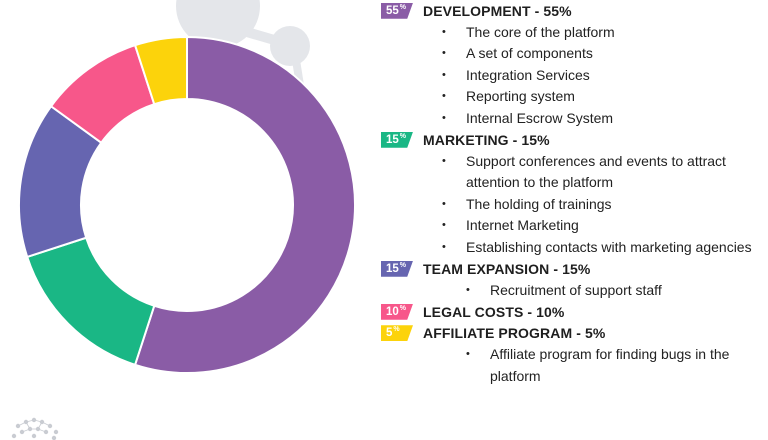 This screenshot has height=440, width=768. I want to click on list-item-text: A set of components, so click(529, 53).